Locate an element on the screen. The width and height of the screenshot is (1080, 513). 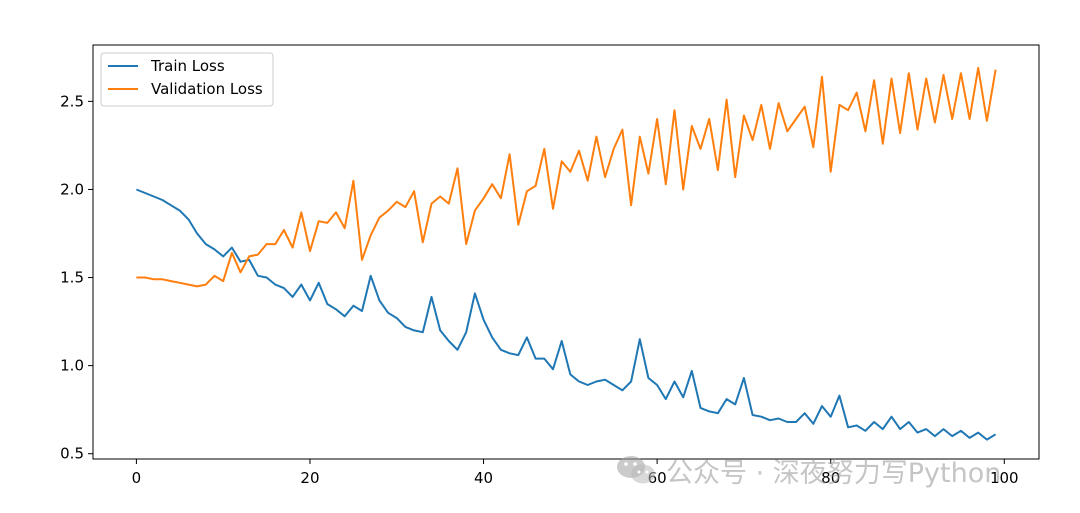
legend-label-train: Train Loss is located at coordinates (187, 66).